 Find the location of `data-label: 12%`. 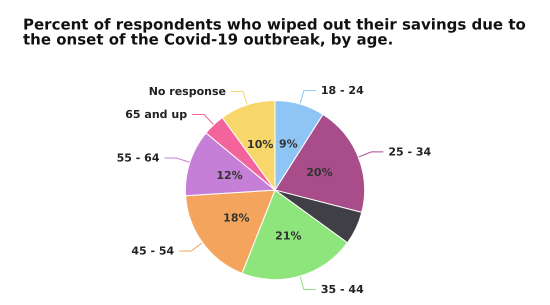

data-label: 12% is located at coordinates (229, 175).